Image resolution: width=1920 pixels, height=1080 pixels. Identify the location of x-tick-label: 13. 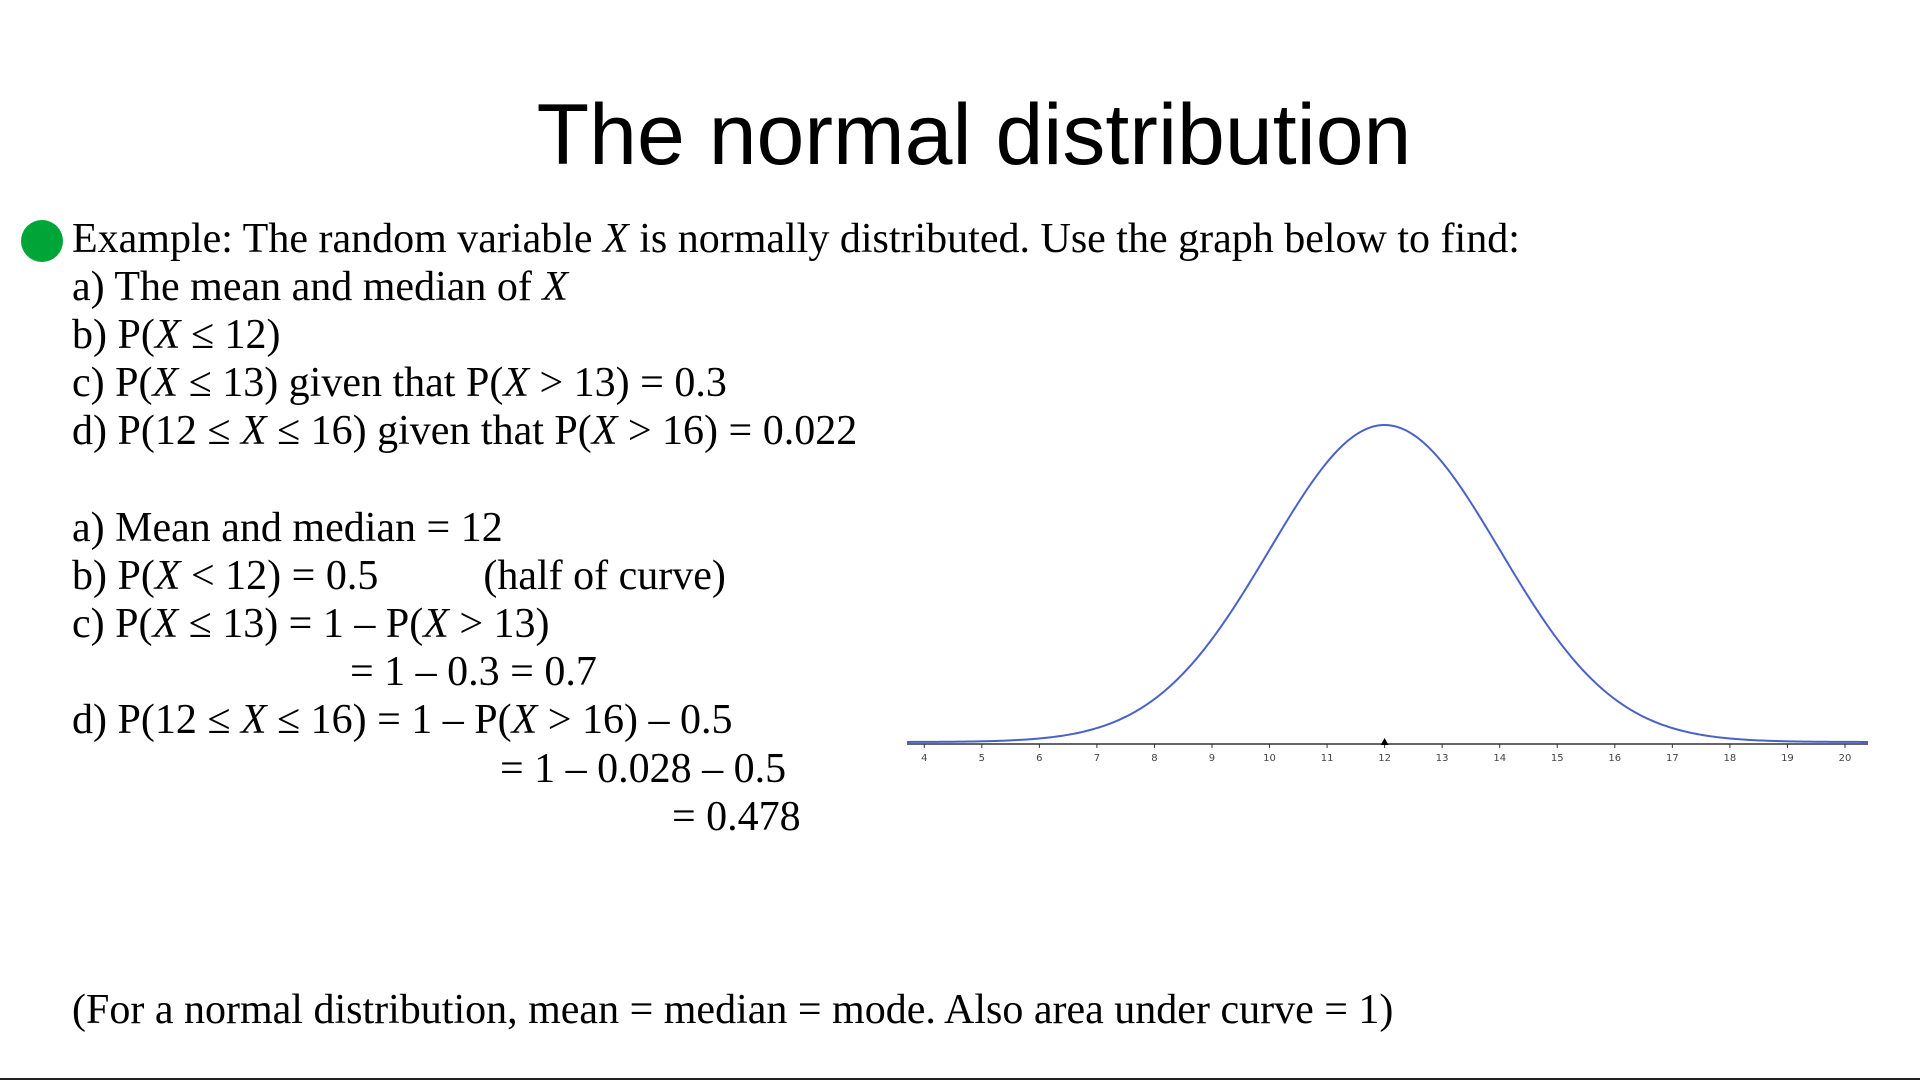
(1442, 758).